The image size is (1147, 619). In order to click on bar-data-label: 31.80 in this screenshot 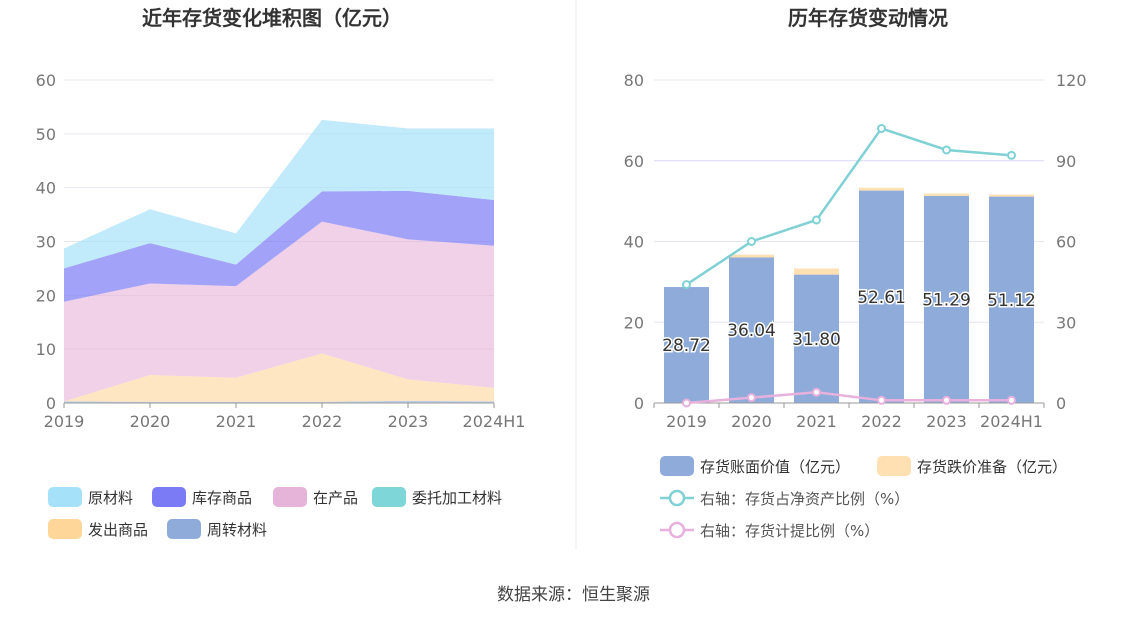, I will do `click(816, 340)`.